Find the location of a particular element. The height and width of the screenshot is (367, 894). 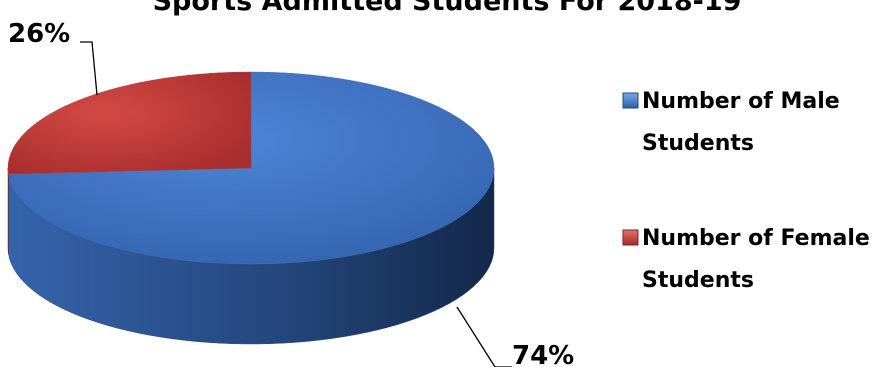

legend-item-male: Number of Male Students is located at coordinates (731, 122).